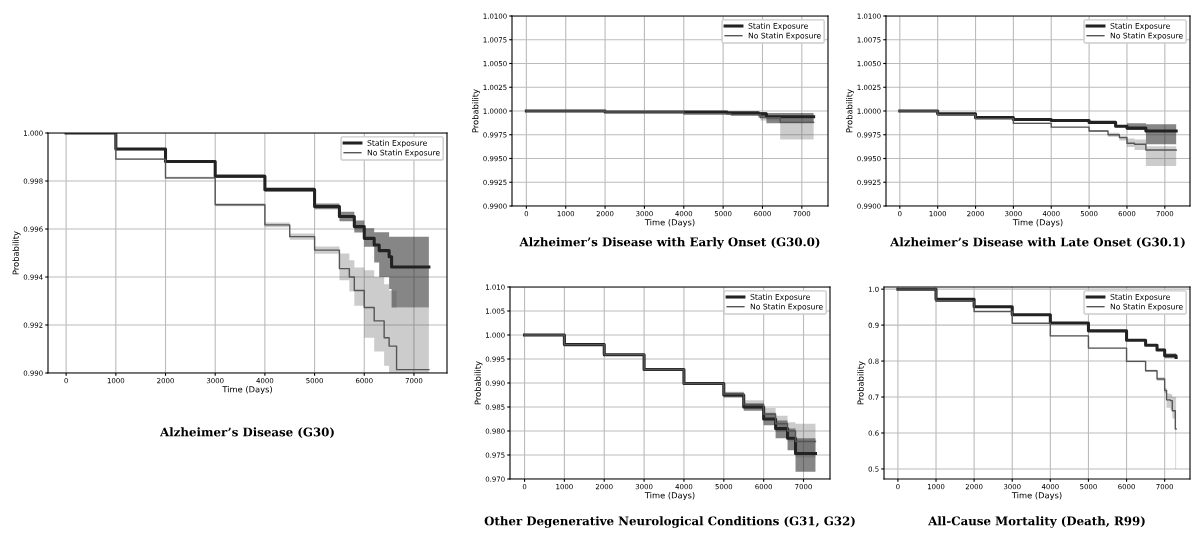  Describe the element at coordinates (1036, 522) in the screenshot. I see `text: All-Cause Mortality (Death, R99)` at that location.